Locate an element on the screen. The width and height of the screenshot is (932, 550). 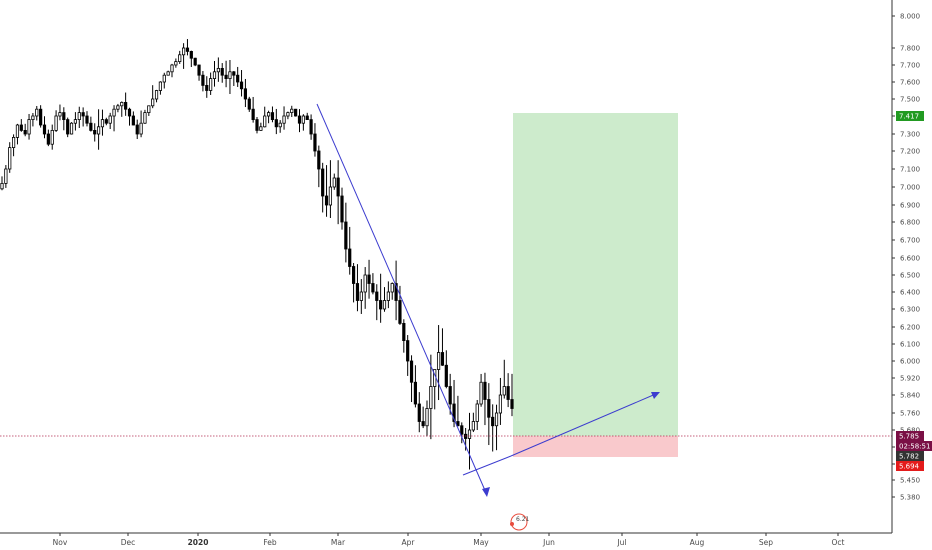
time-tick-label: Nov is located at coordinates (60, 542).